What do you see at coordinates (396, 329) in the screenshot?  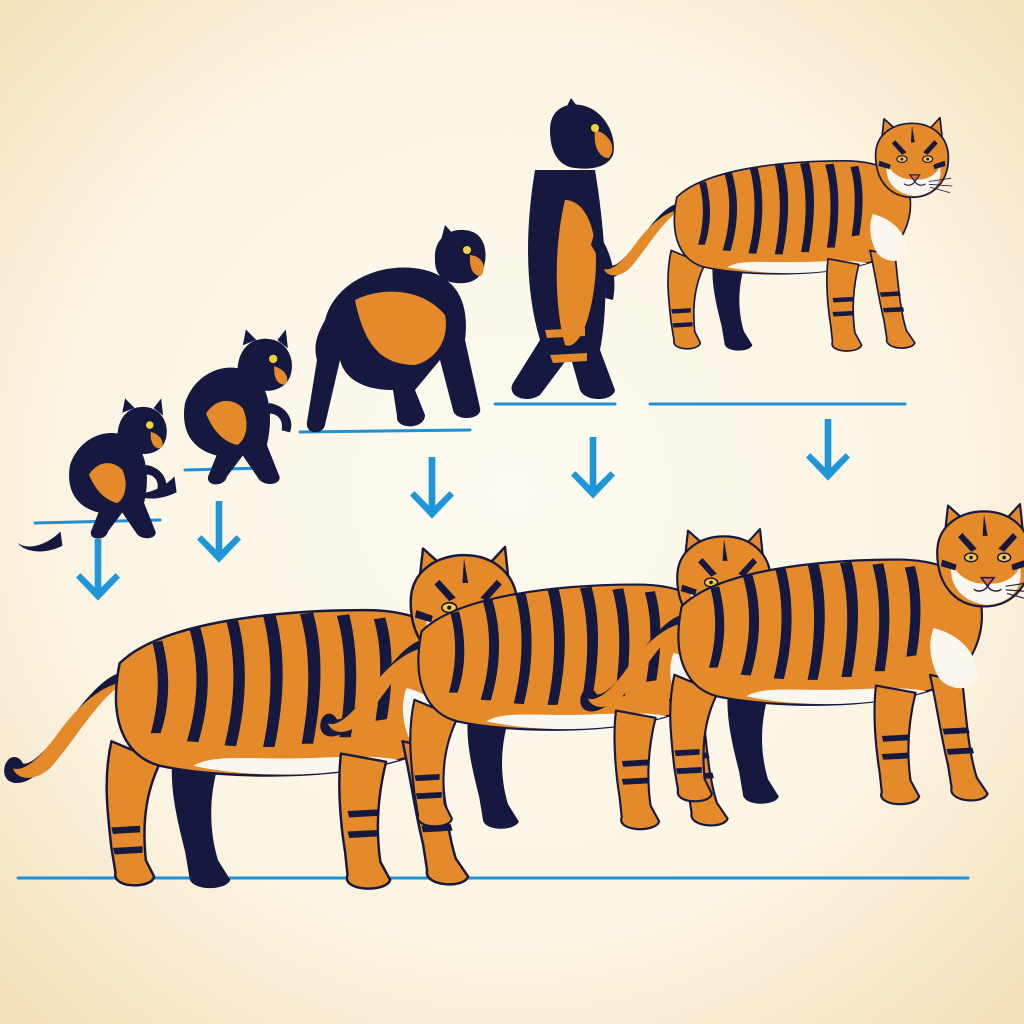 I see `stage-3-dark-quadruped` at bounding box center [396, 329].